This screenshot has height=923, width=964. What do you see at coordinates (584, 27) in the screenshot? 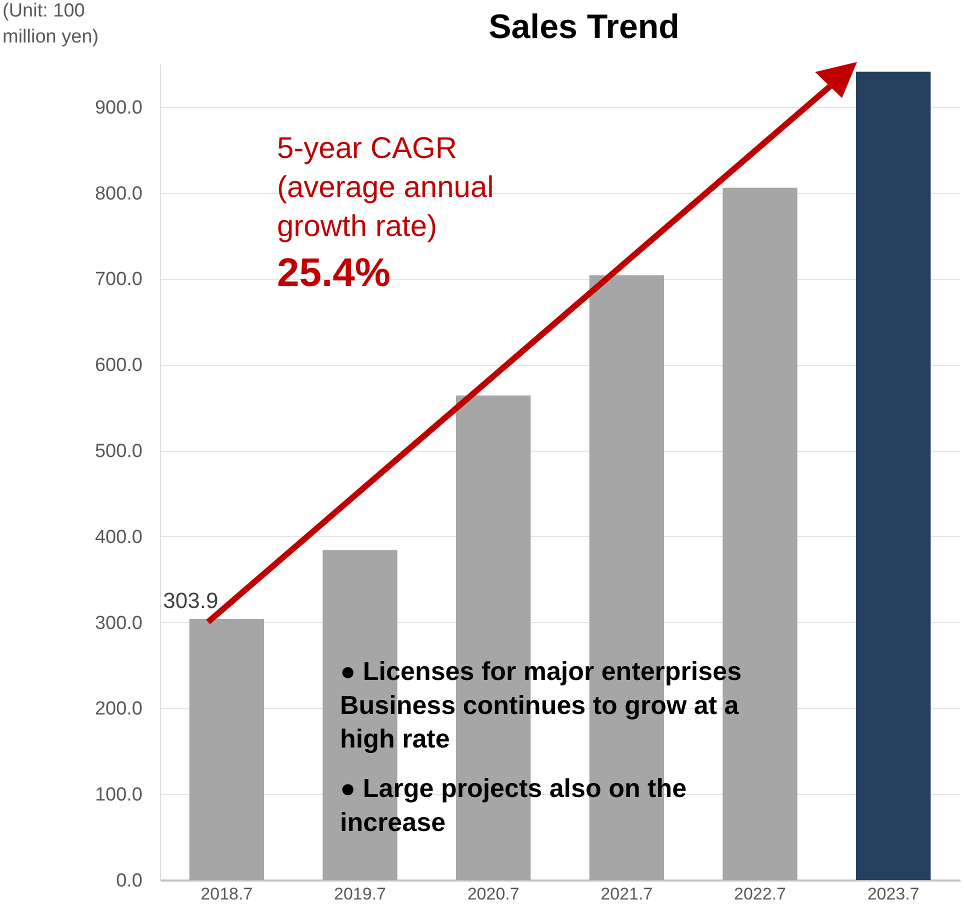
I see `chart-title: Sales Trend` at bounding box center [584, 27].